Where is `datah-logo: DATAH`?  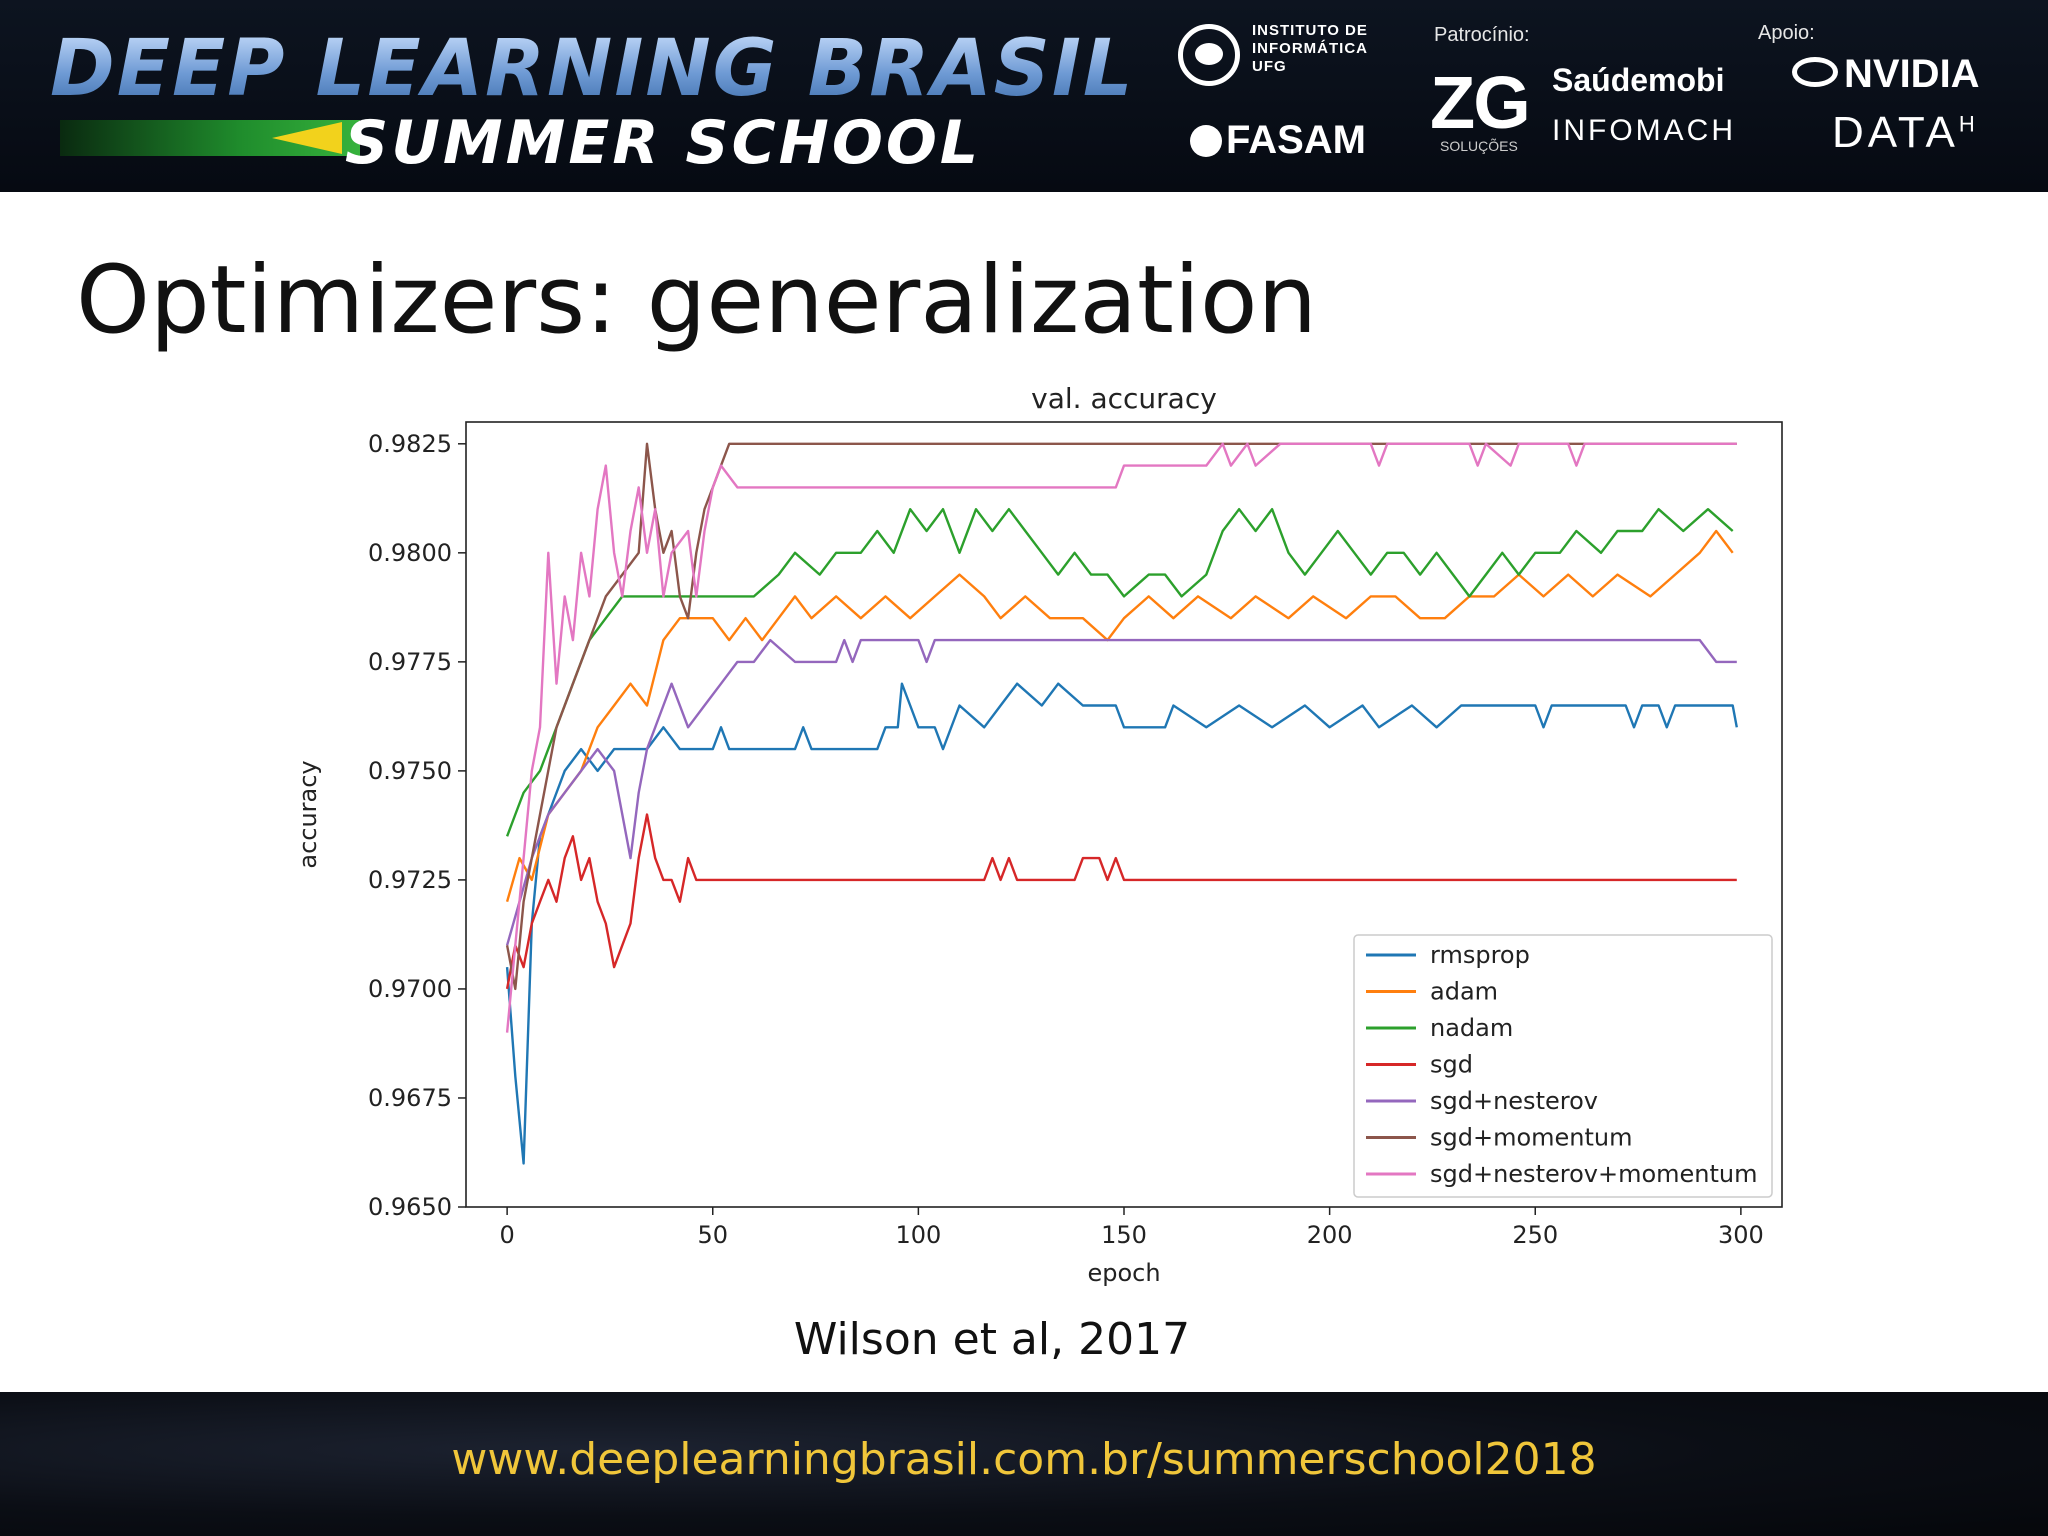
datah-logo: DATAH is located at coordinates (1905, 133).